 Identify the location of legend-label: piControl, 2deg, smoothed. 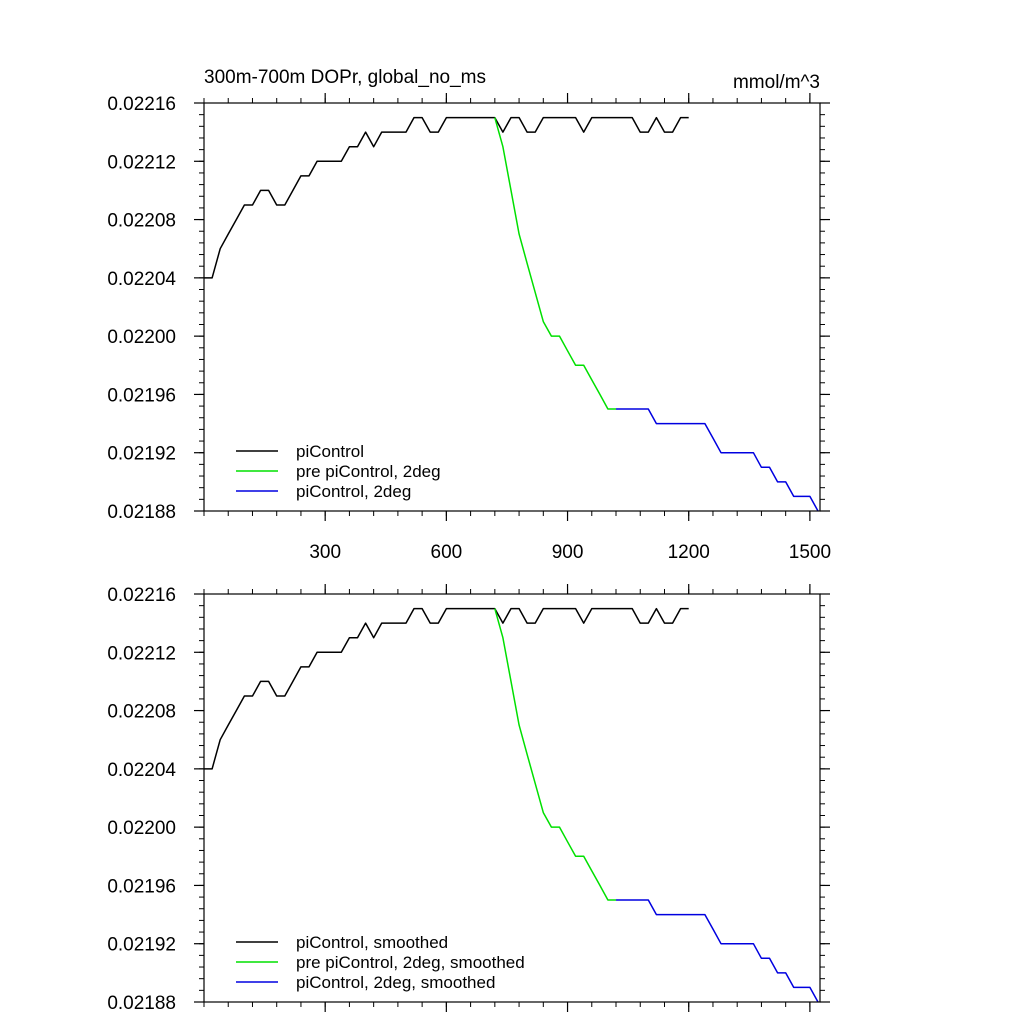
(395, 982).